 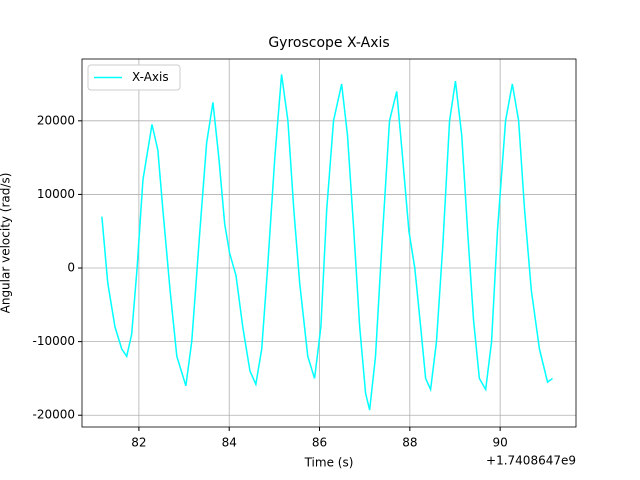 I want to click on y-tick-label: 0, so click(x=71, y=268).